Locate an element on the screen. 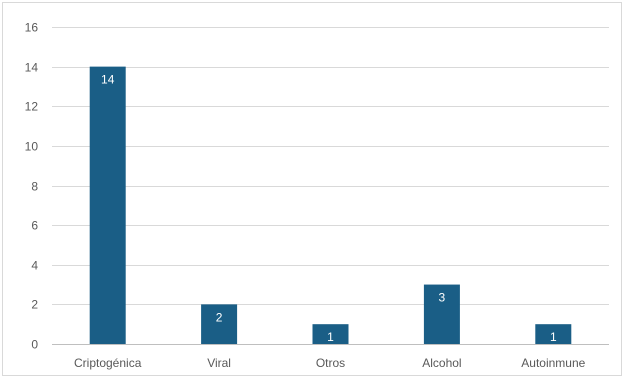 This screenshot has height=380, width=626. data-label: 3 is located at coordinates (442, 298).